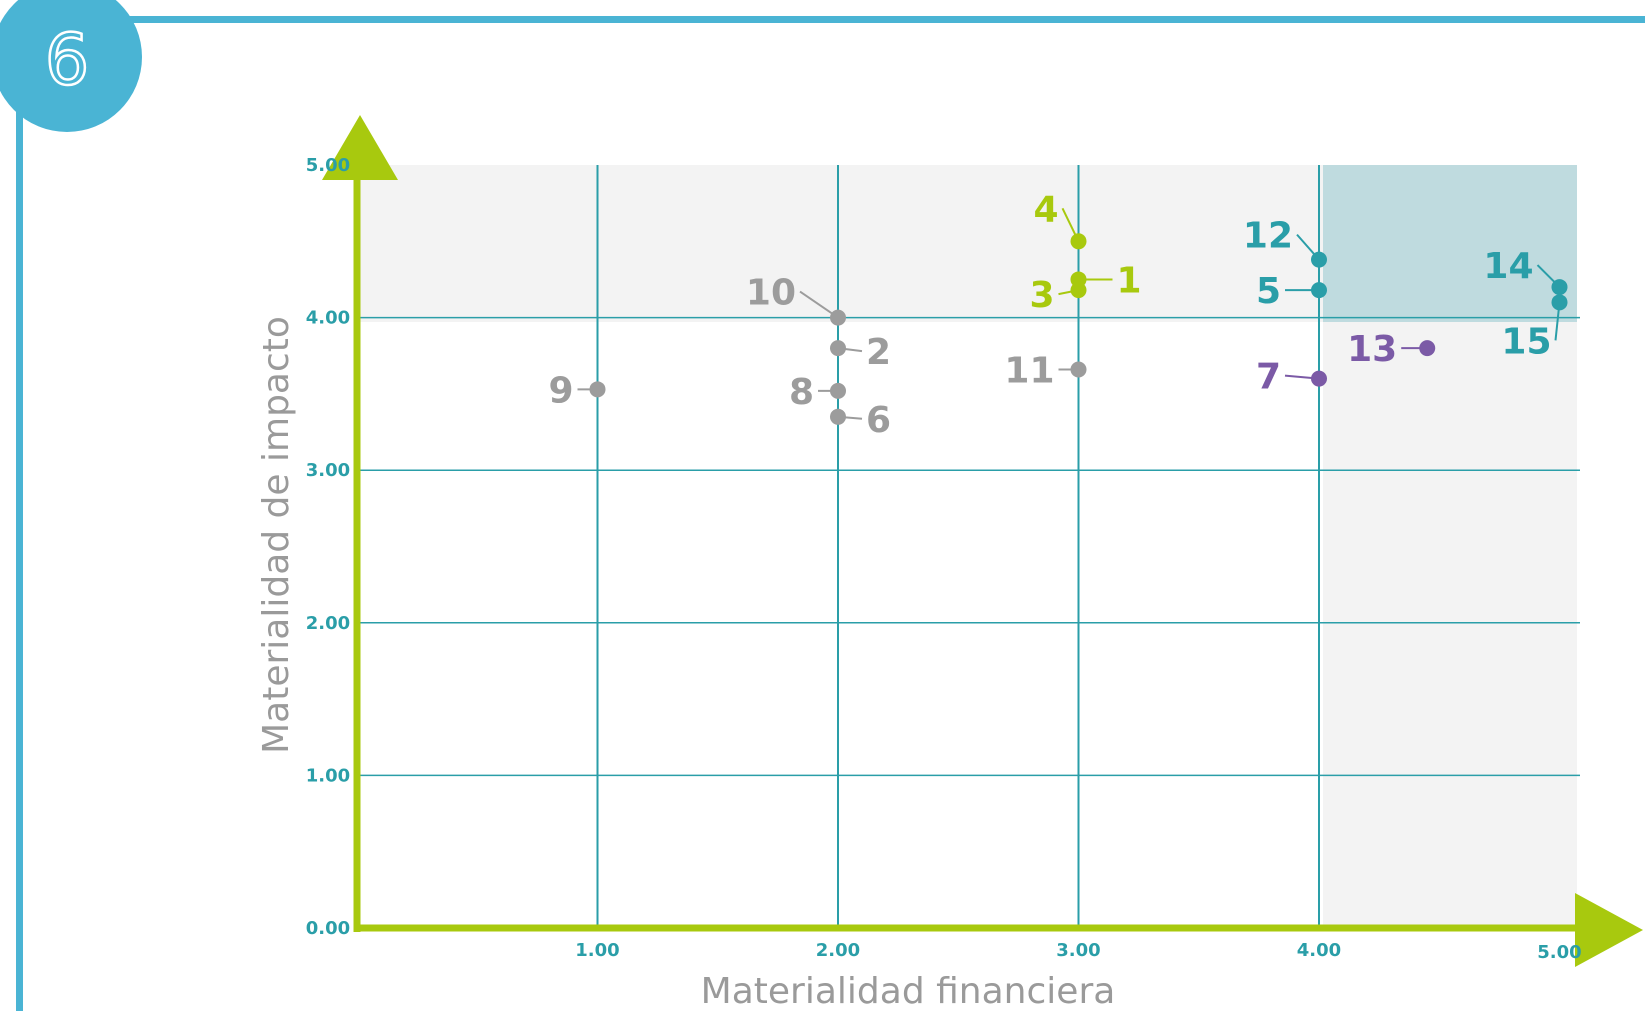 This screenshot has height=1011, width=1645. Describe the element at coordinates (771, 293) in the screenshot. I see `data-point-label: 10` at that location.